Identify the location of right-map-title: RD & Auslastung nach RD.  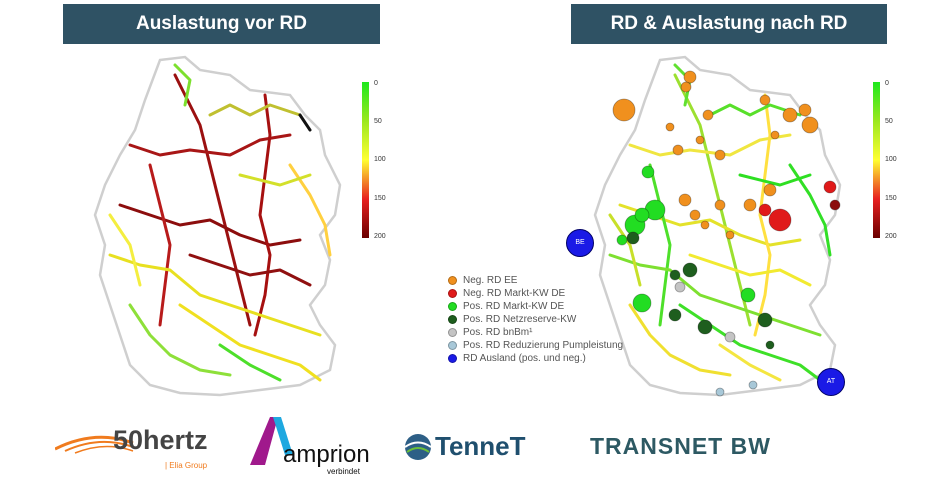
(729, 24).